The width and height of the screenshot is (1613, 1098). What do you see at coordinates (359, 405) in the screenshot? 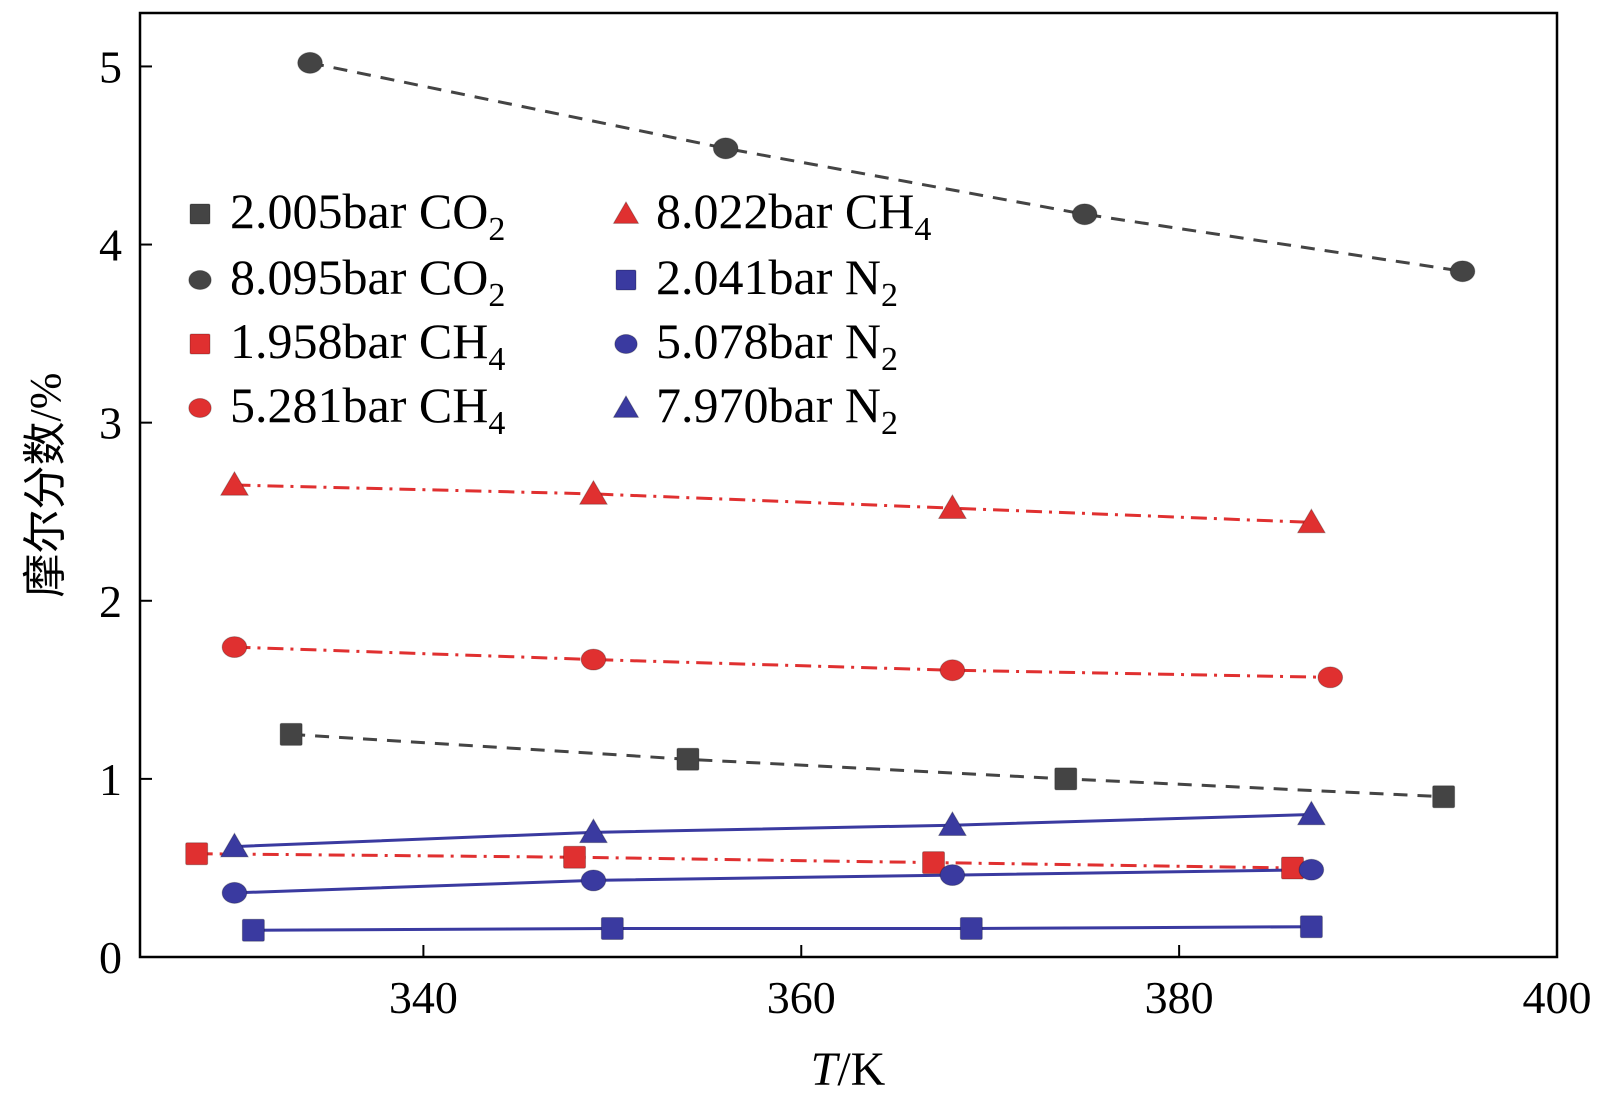
I see `legend-label-text: 5.281bar CH` at bounding box center [359, 405].